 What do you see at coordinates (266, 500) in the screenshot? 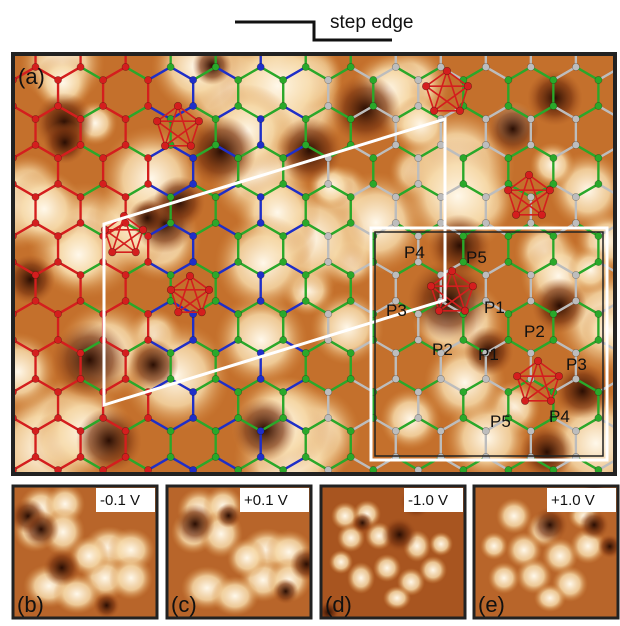
I see `bias-label-c: +0.1 V` at bounding box center [266, 500].